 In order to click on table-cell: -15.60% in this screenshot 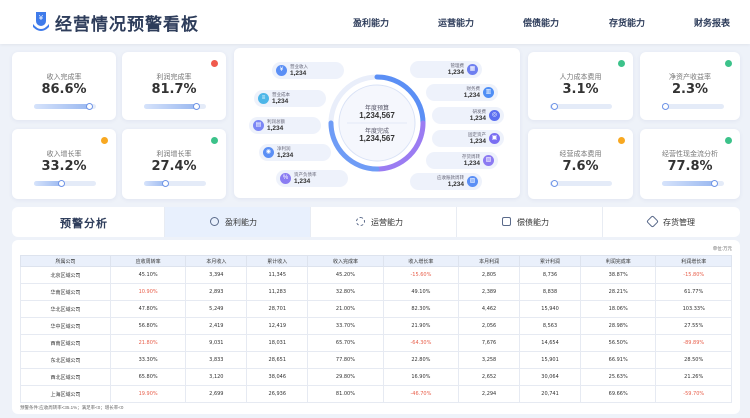, I will do `click(421, 275)`.